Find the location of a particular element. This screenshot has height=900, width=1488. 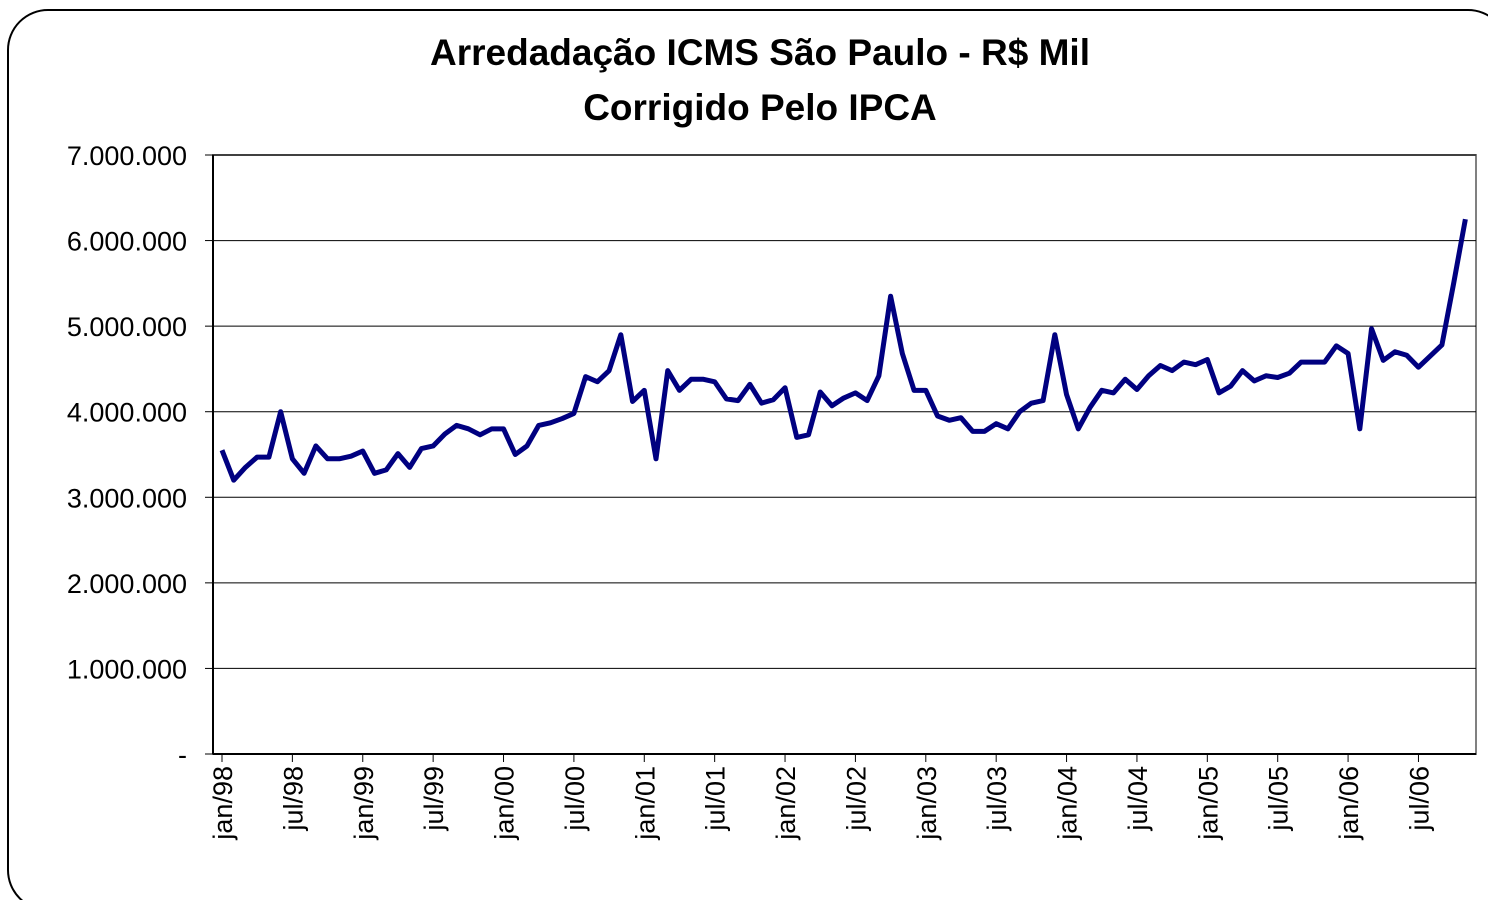

x-tick-label: jan/99 is located at coordinates (364, 803).